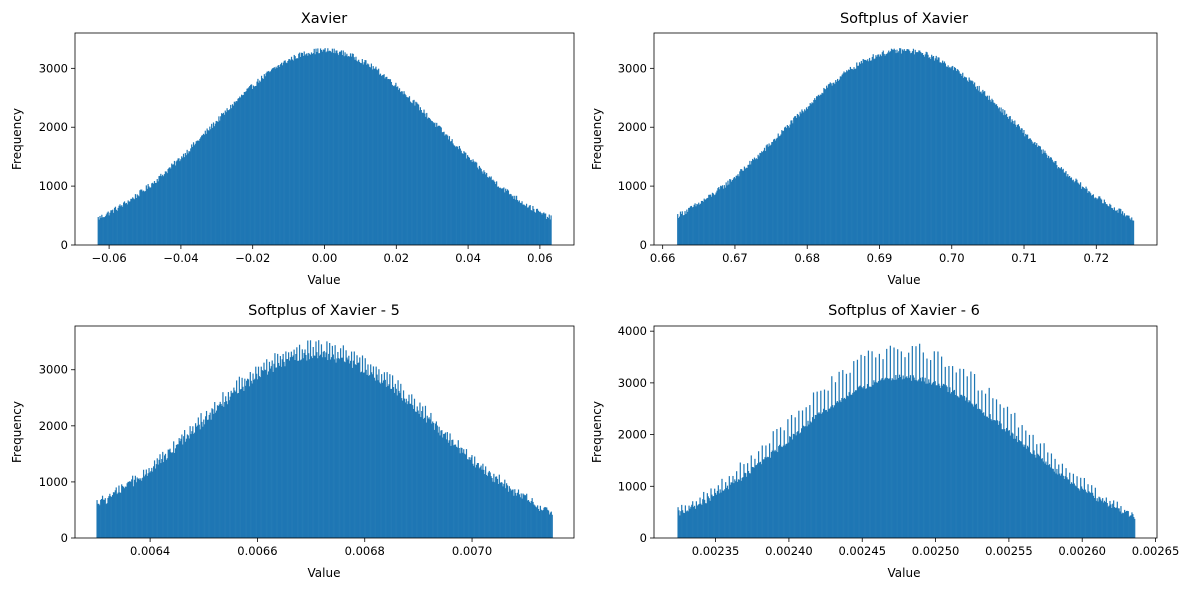 This screenshot has width=1189, height=590. Describe the element at coordinates (632, 486) in the screenshot. I see `y-tick-label: 1000` at that location.